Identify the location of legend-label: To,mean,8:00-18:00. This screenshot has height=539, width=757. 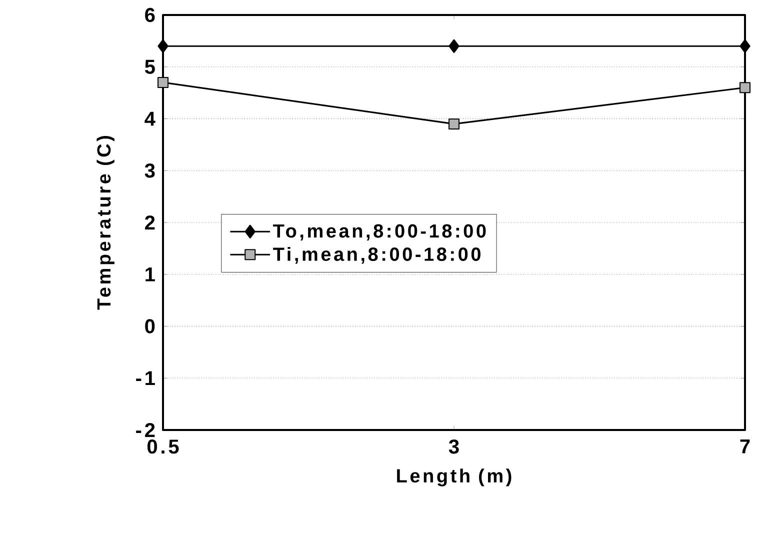
(379, 232).